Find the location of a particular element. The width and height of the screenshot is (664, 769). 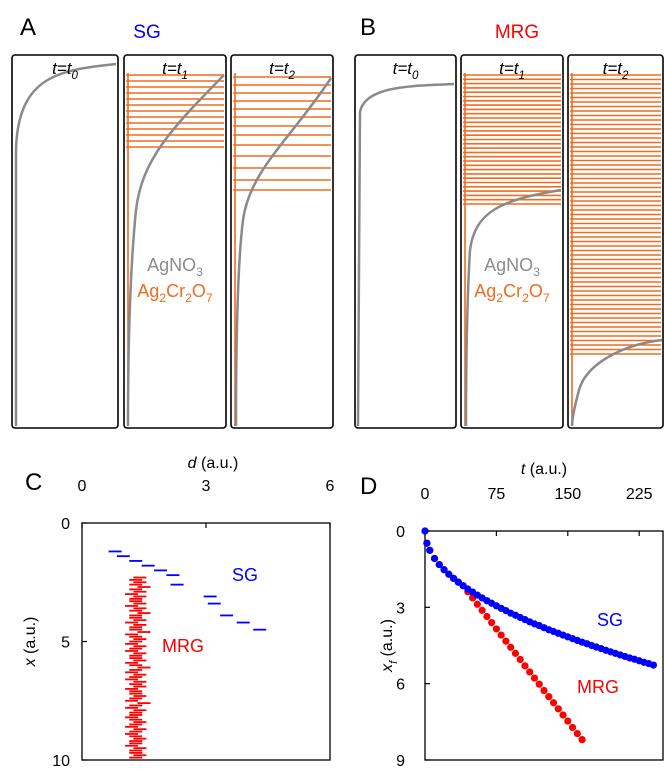

panel-title: SG is located at coordinates (146, 32).